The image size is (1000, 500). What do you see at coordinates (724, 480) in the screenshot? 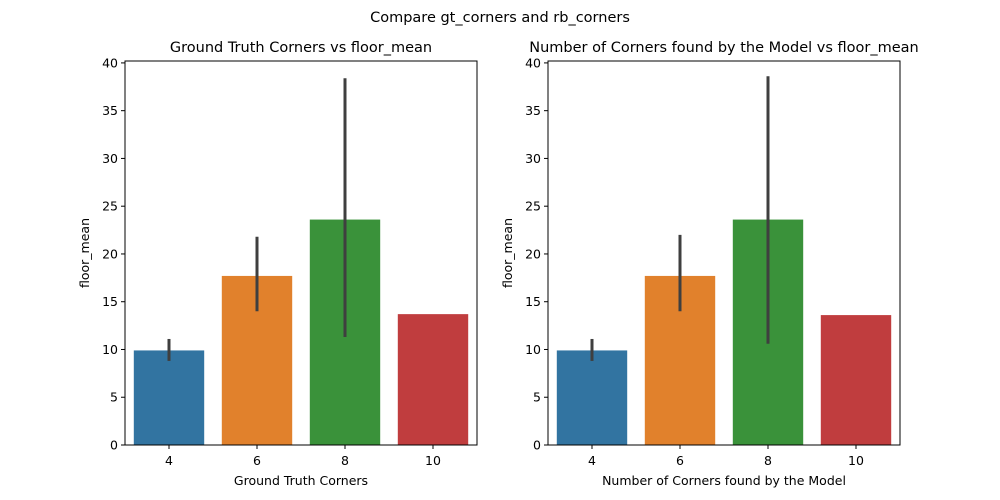
I see `x-axis-label: Number of Corners found by the Model` at bounding box center [724, 480].